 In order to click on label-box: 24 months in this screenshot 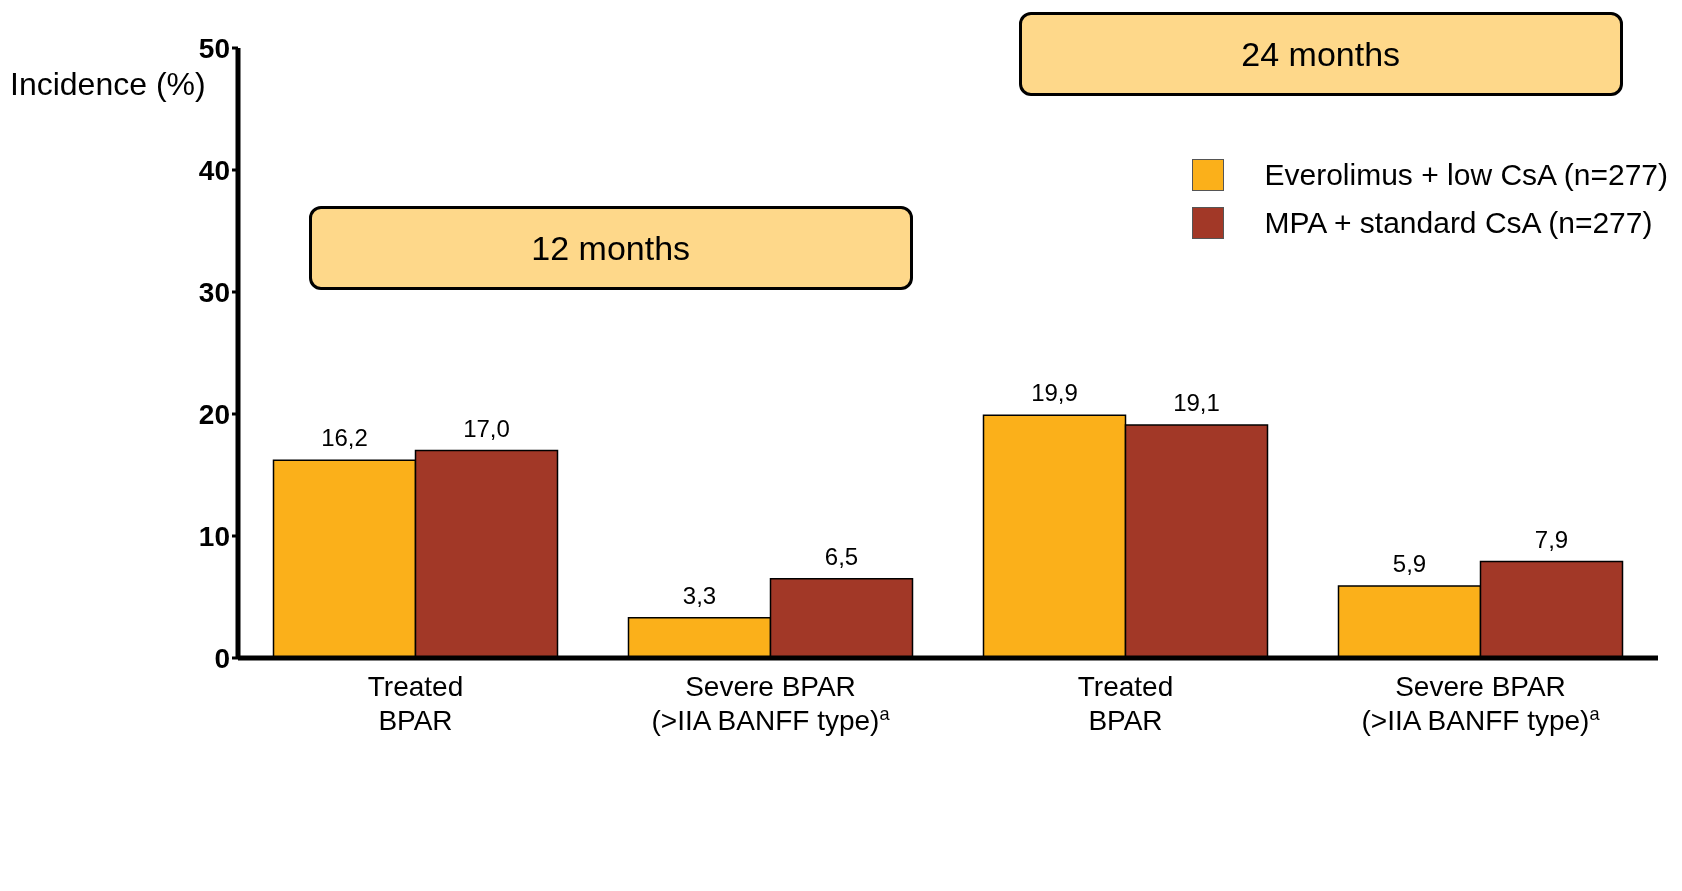, I will do `click(1321, 54)`.